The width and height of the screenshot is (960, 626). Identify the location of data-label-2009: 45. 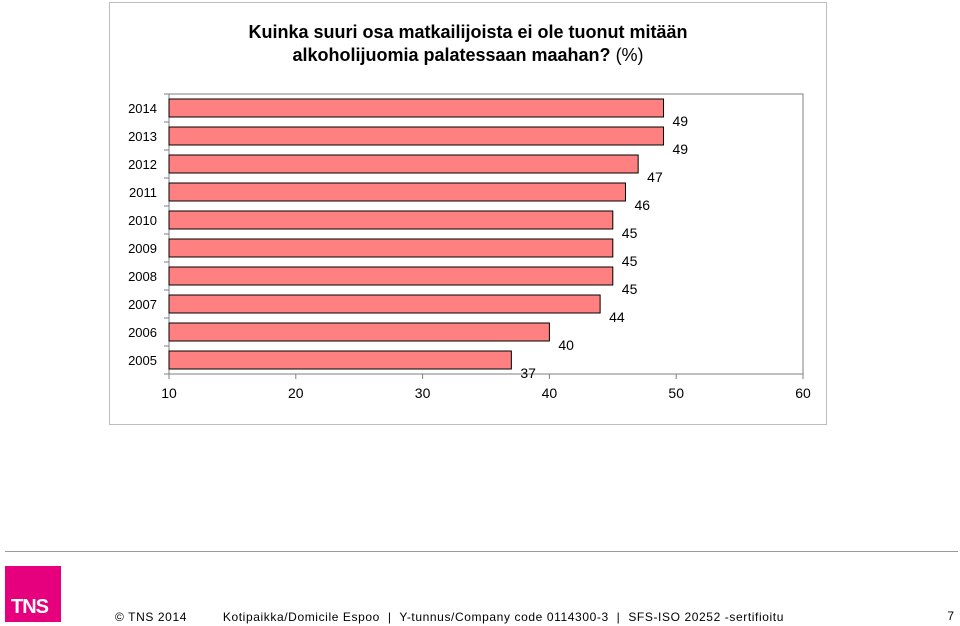
(630, 261).